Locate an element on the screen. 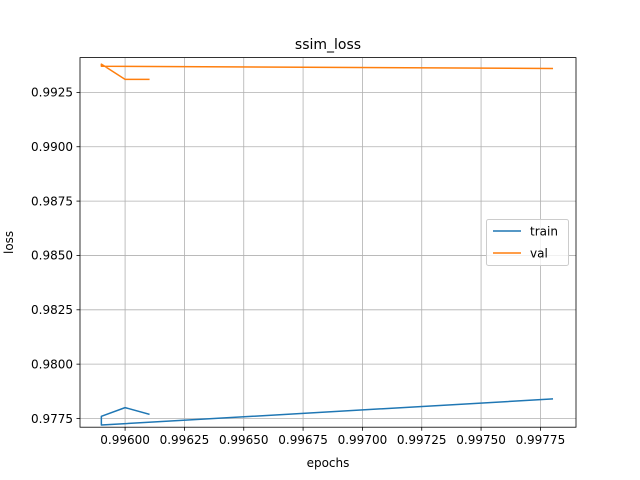  y-tick-label: 0.9875 is located at coordinates (52, 201).